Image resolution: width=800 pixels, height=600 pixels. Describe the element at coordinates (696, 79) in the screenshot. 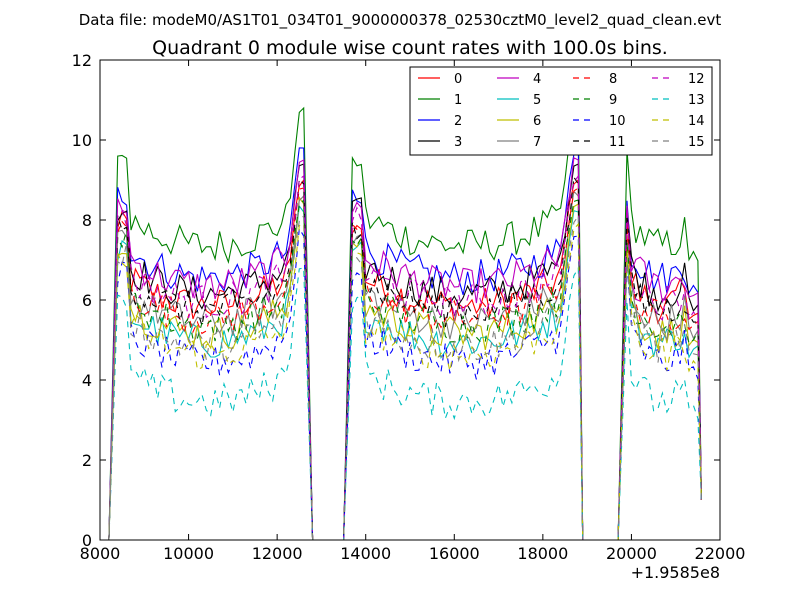

I see `legend-label-12: 12` at that location.